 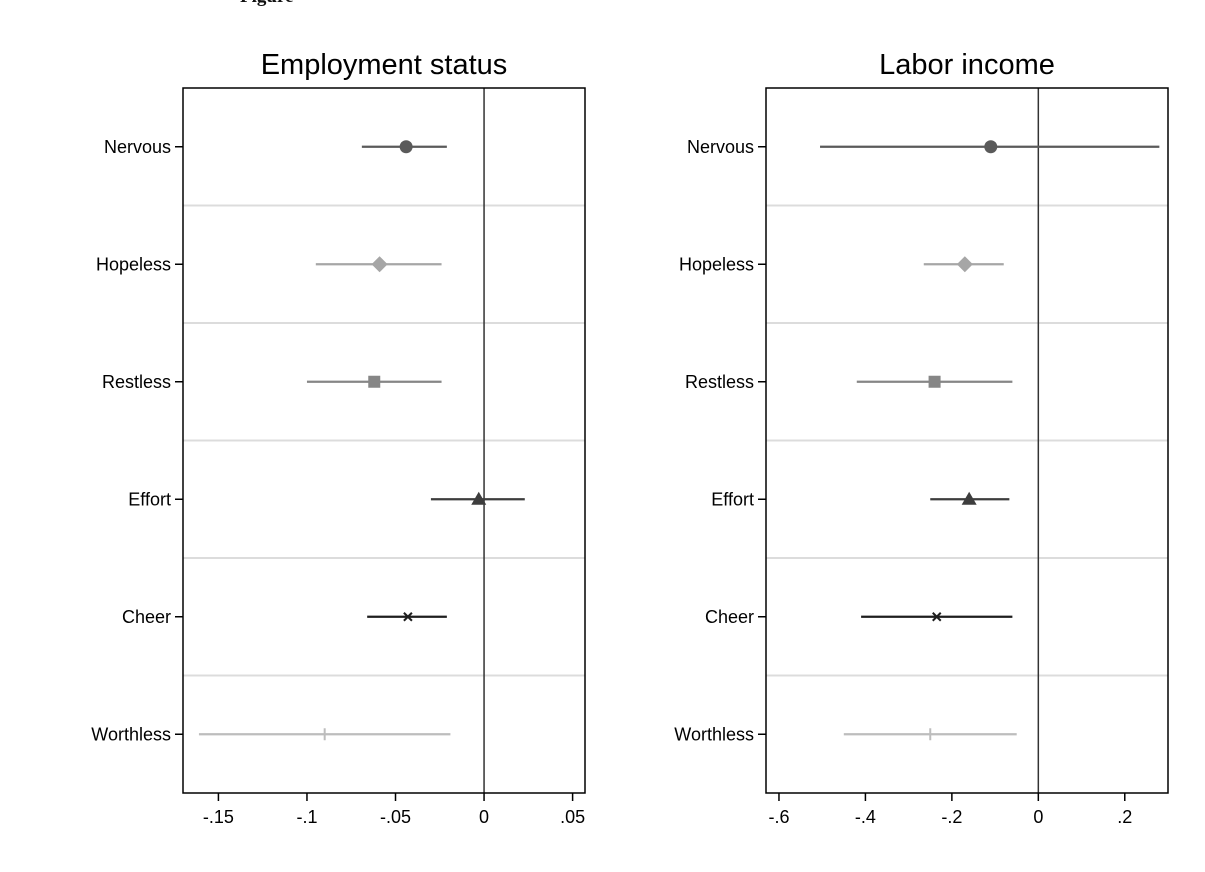 What do you see at coordinates (395, 817) in the screenshot?
I see `x-tick-label: -.05` at bounding box center [395, 817].